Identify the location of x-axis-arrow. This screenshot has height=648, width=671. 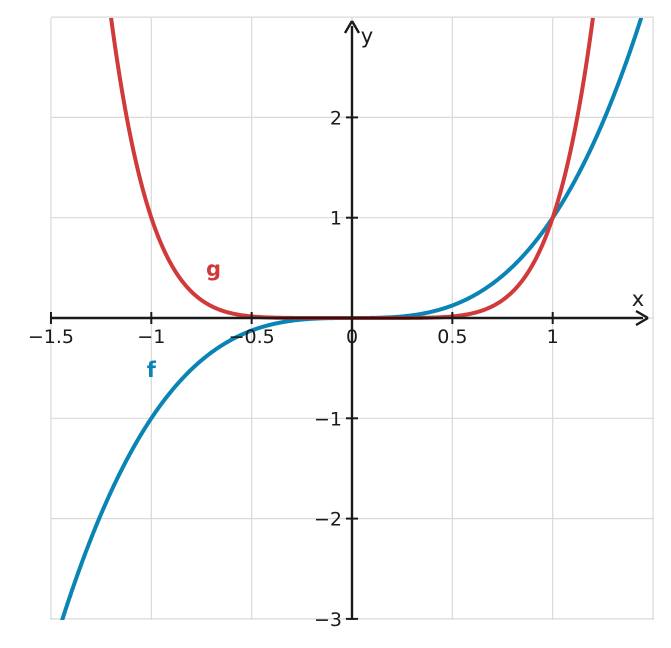
(642, 318).